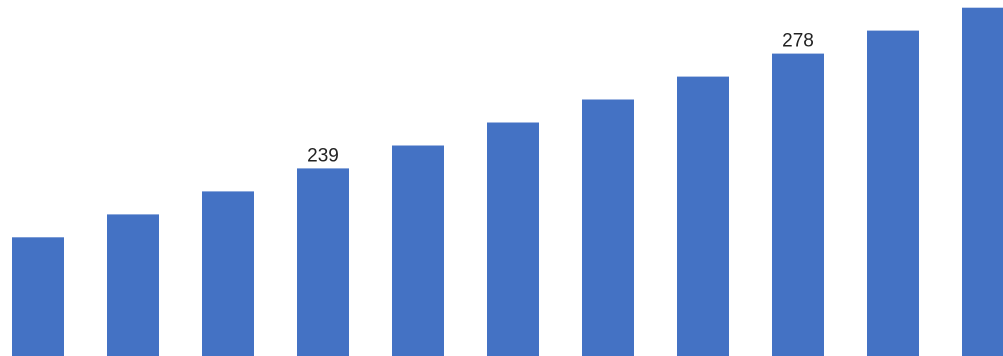 The image size is (1003, 356). Describe the element at coordinates (323, 155) in the screenshot. I see `data-label-4: 239` at that location.